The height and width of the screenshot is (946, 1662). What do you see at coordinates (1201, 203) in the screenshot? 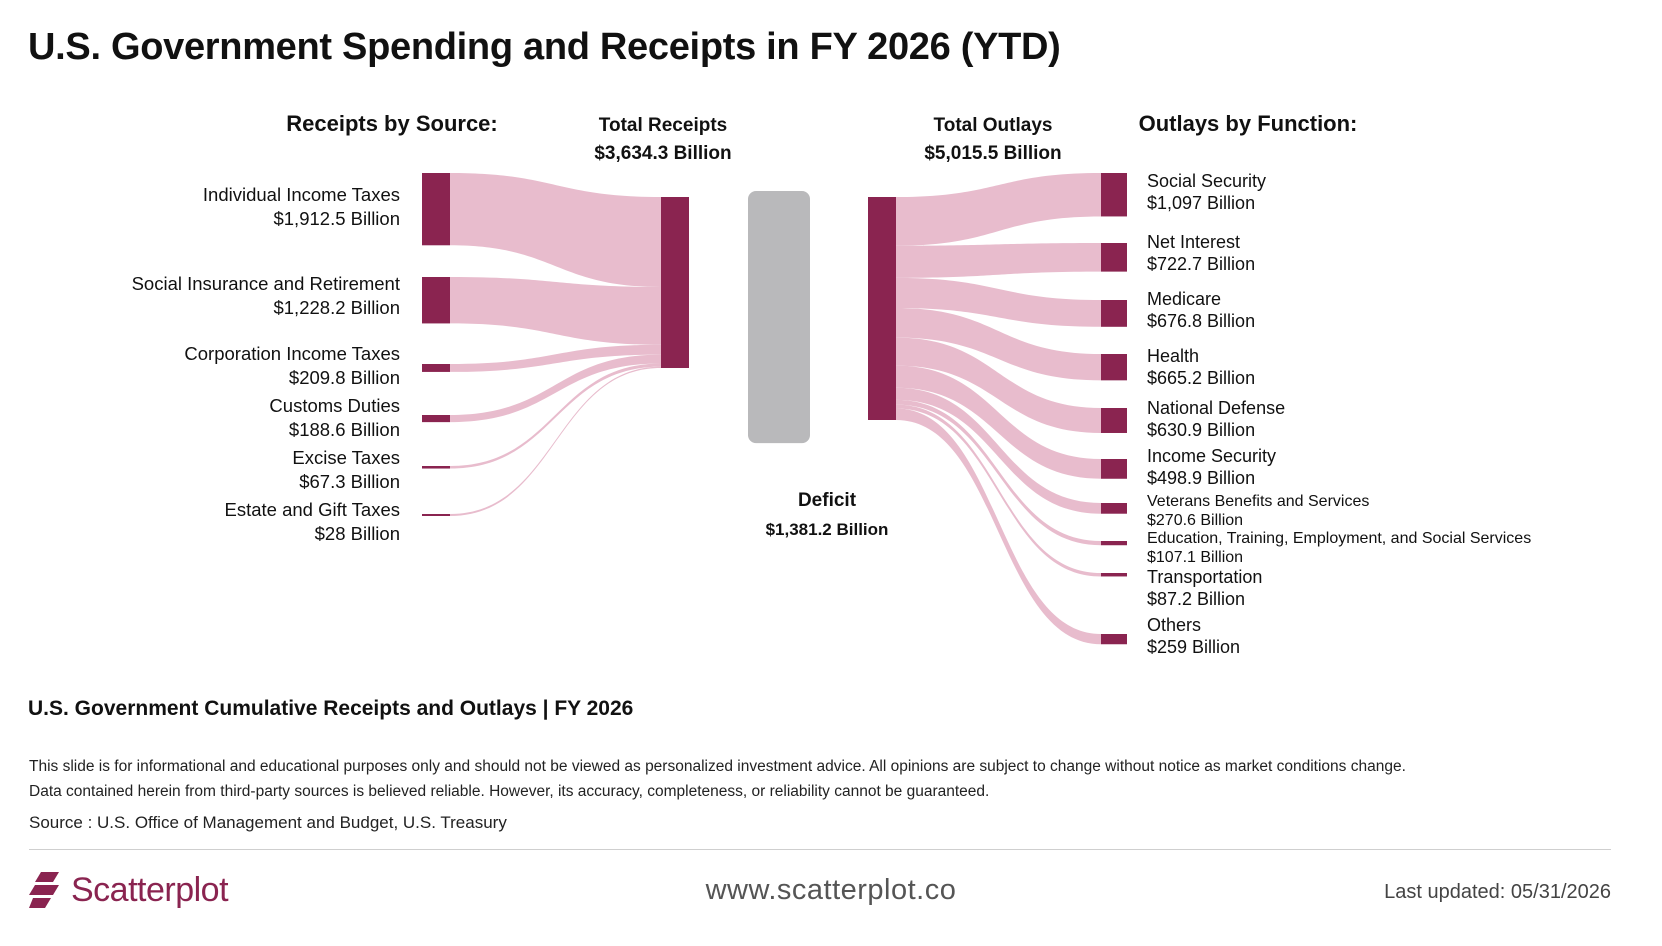
I see `outlay-value-0: $1,097 Billion` at bounding box center [1201, 203].